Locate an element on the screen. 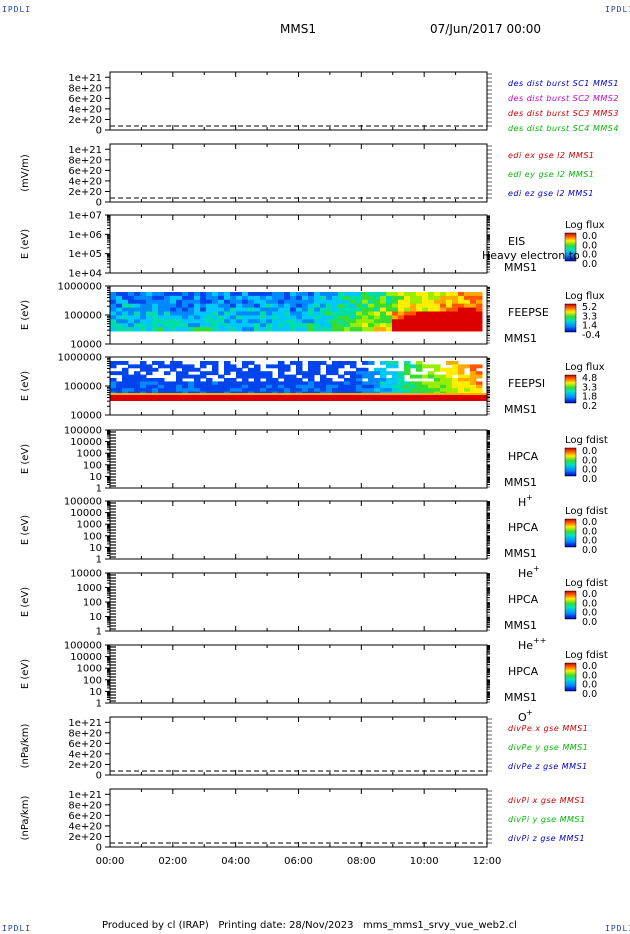  x-tick-label: 06:00 is located at coordinates (298, 861).